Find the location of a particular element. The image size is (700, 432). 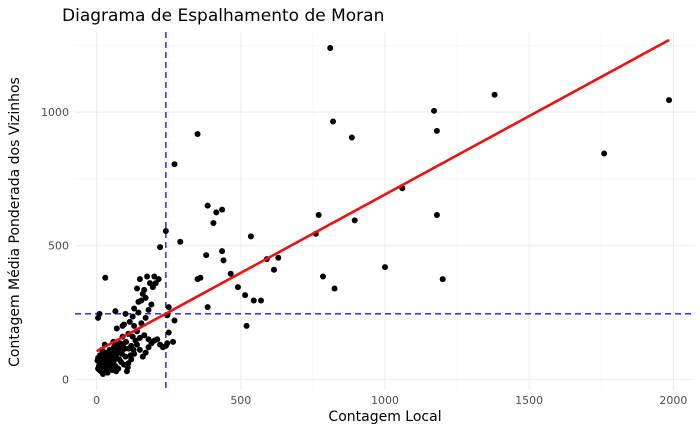

y-axis-title: Contagem Média Ponderada dos Vizinhos is located at coordinates (15, 222).